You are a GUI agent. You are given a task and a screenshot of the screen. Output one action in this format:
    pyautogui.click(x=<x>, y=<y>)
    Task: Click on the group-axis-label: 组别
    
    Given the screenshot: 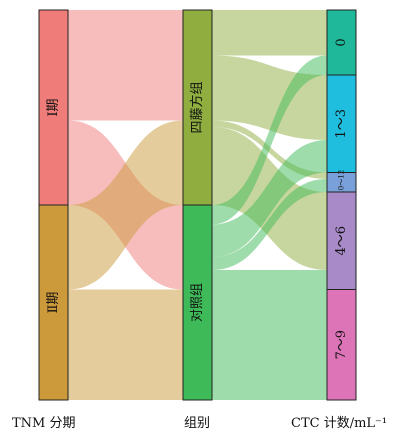 What is the action you would take?
    pyautogui.click(x=197, y=423)
    